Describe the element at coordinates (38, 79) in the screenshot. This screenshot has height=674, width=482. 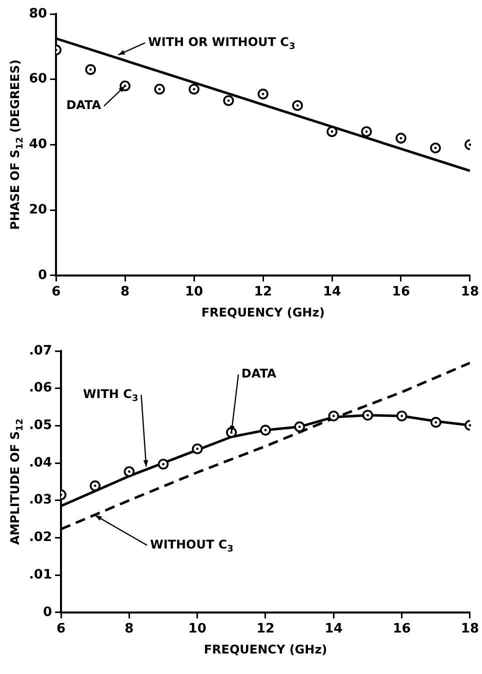
I see `y-tick-label: 60` at that location.